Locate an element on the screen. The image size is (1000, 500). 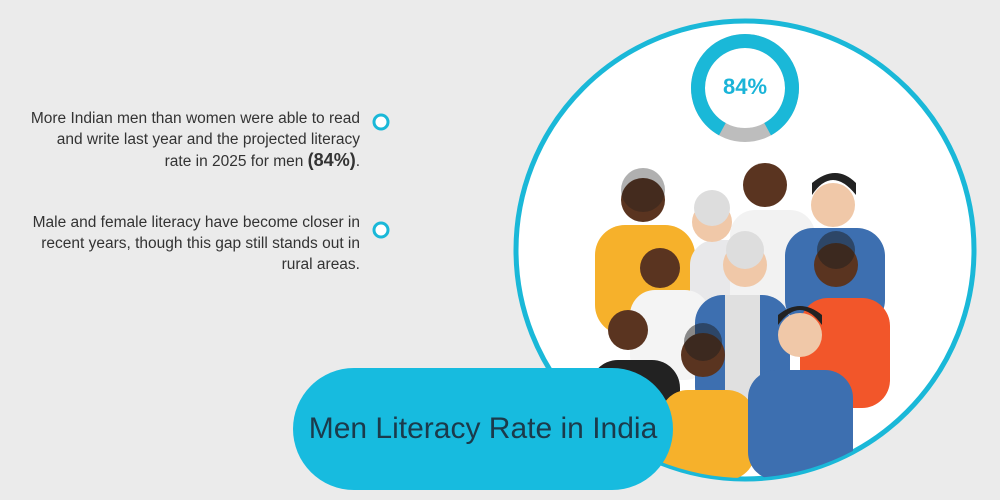
note-highlight: (84%) is located at coordinates (331, 160).